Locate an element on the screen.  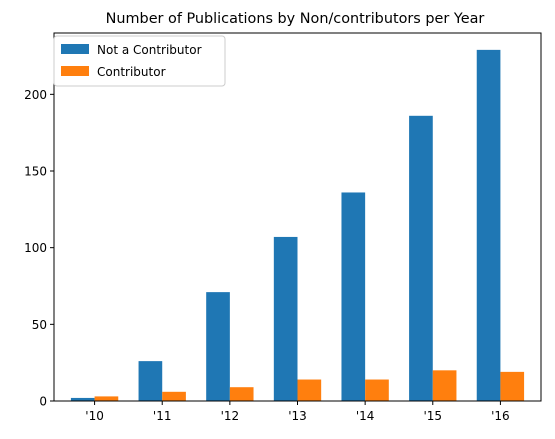
legend-frame is located at coordinates (139, 61).